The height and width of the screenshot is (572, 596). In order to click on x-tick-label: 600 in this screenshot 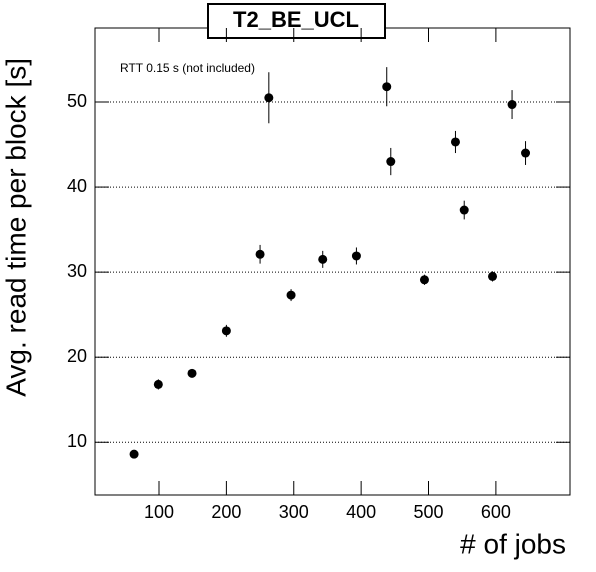, I will do `click(496, 512)`.